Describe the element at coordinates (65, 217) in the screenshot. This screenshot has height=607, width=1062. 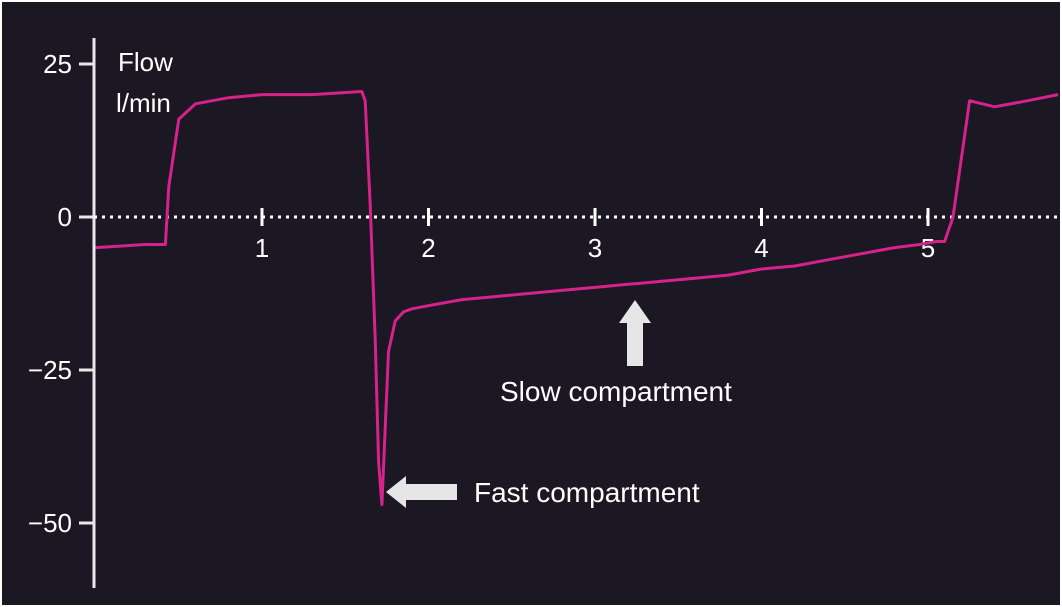
I see `y-tick-label: 0` at that location.